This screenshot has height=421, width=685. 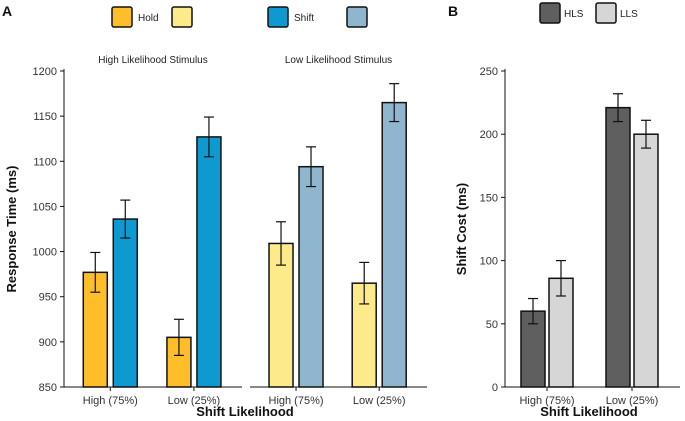 What do you see at coordinates (7, 11) in the screenshot?
I see `panel-a-letter: A` at bounding box center [7, 11].